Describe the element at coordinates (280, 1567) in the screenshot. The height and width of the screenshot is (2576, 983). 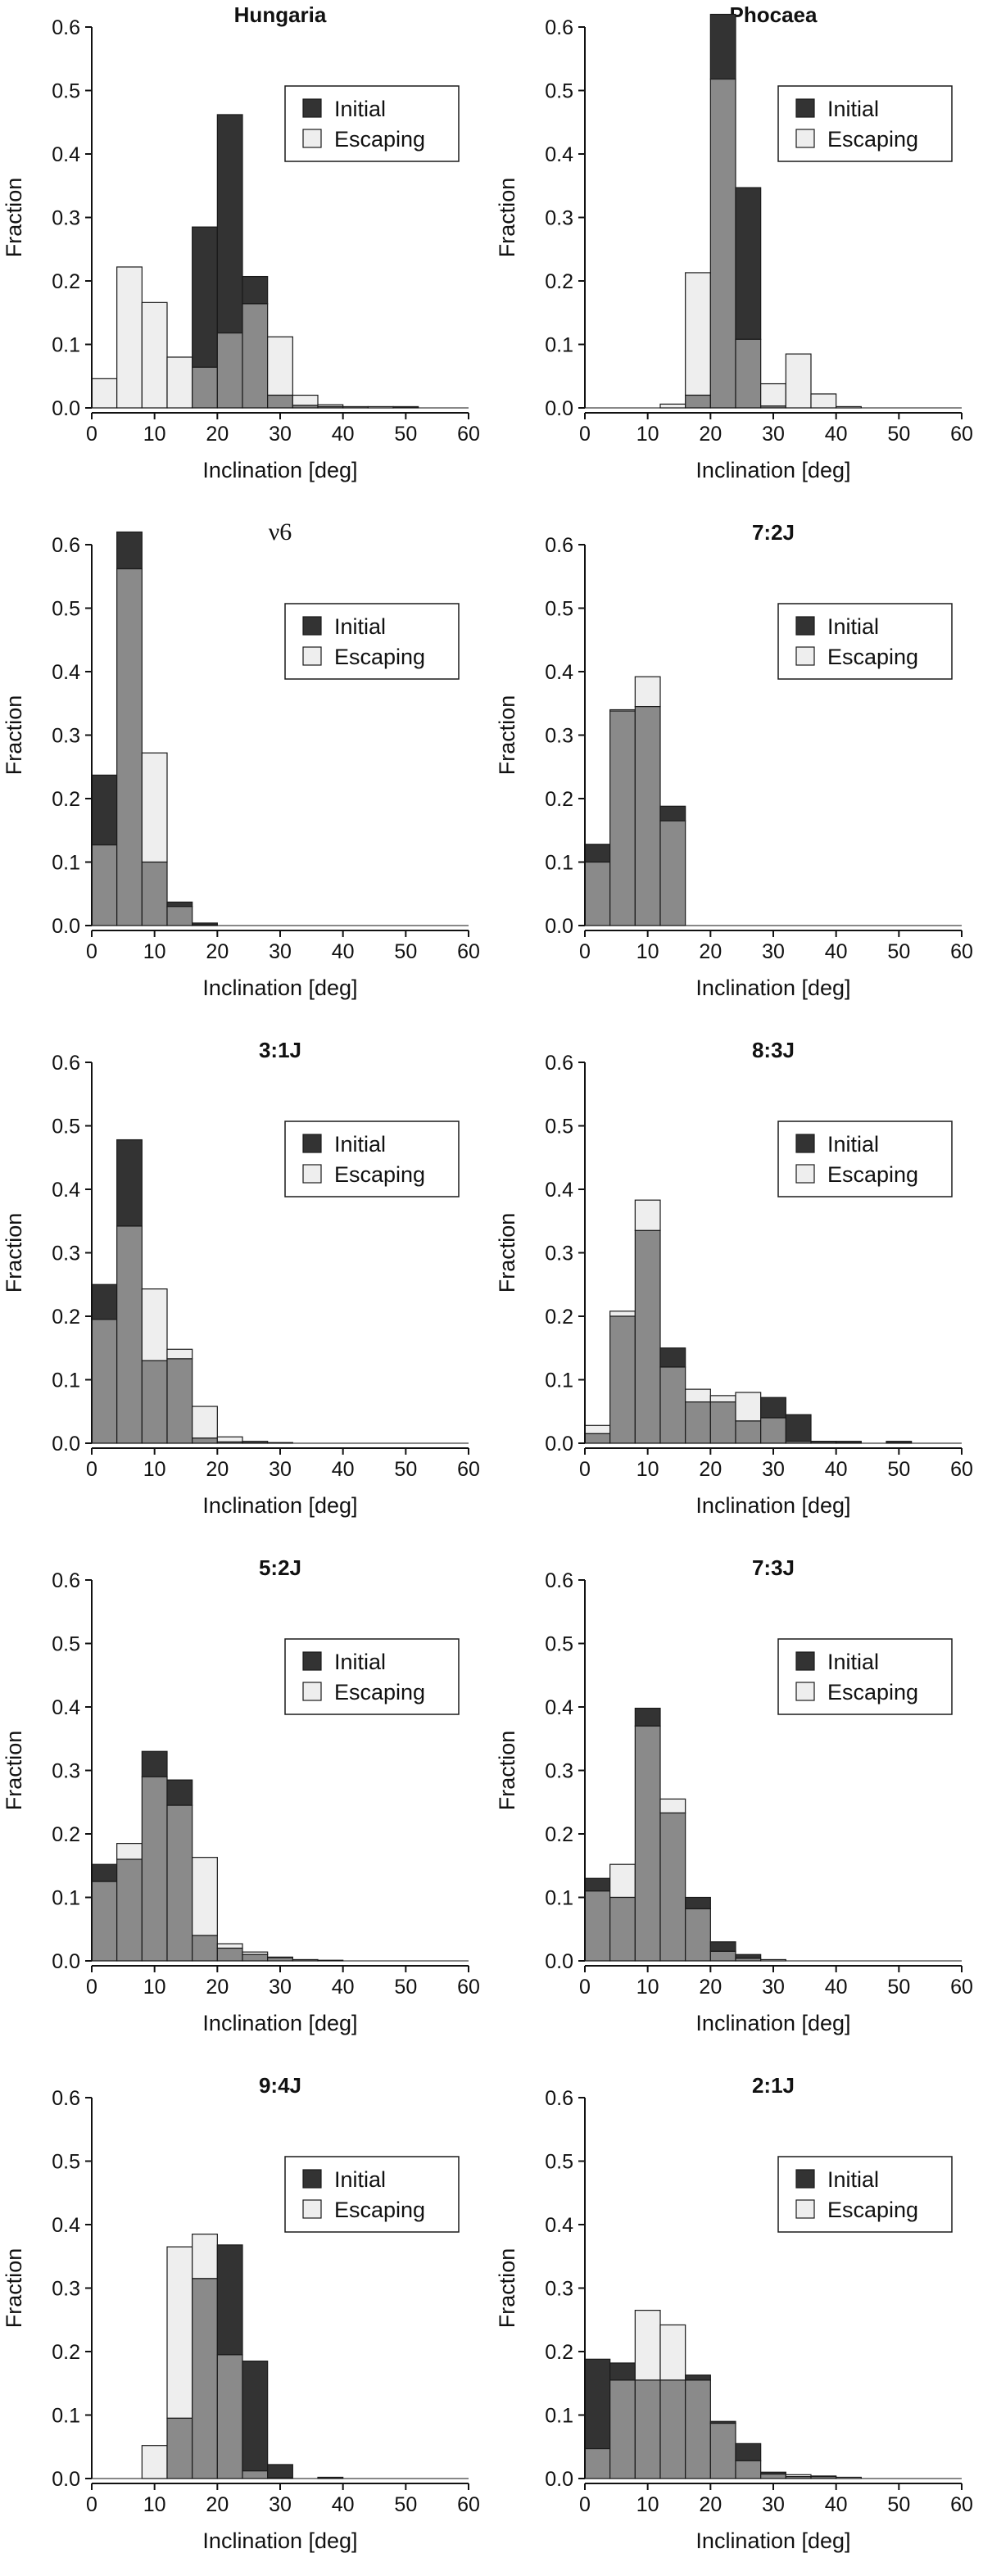
I see `panel-title: 5:2J` at that location.